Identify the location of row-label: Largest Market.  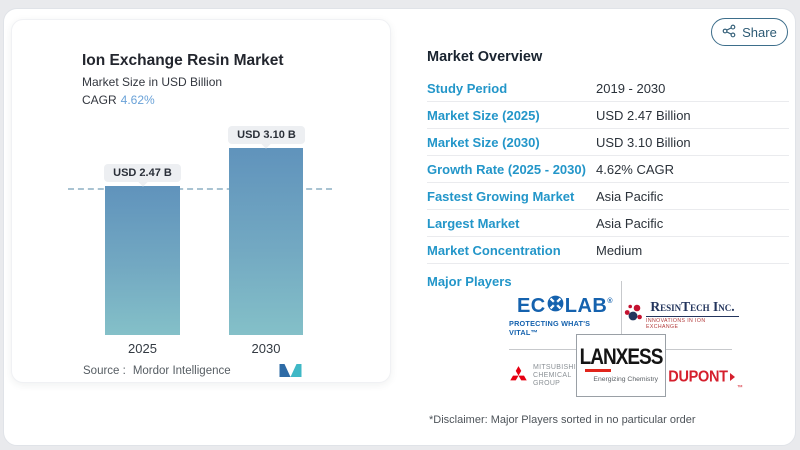
(473, 223).